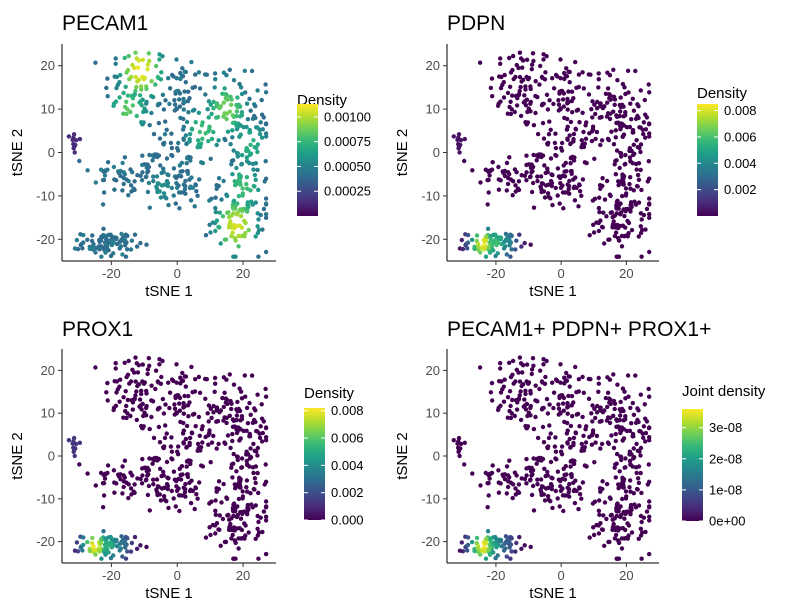 This screenshot has width=800, height=615. I want to click on y-tick-label: -10, so click(45, 195).